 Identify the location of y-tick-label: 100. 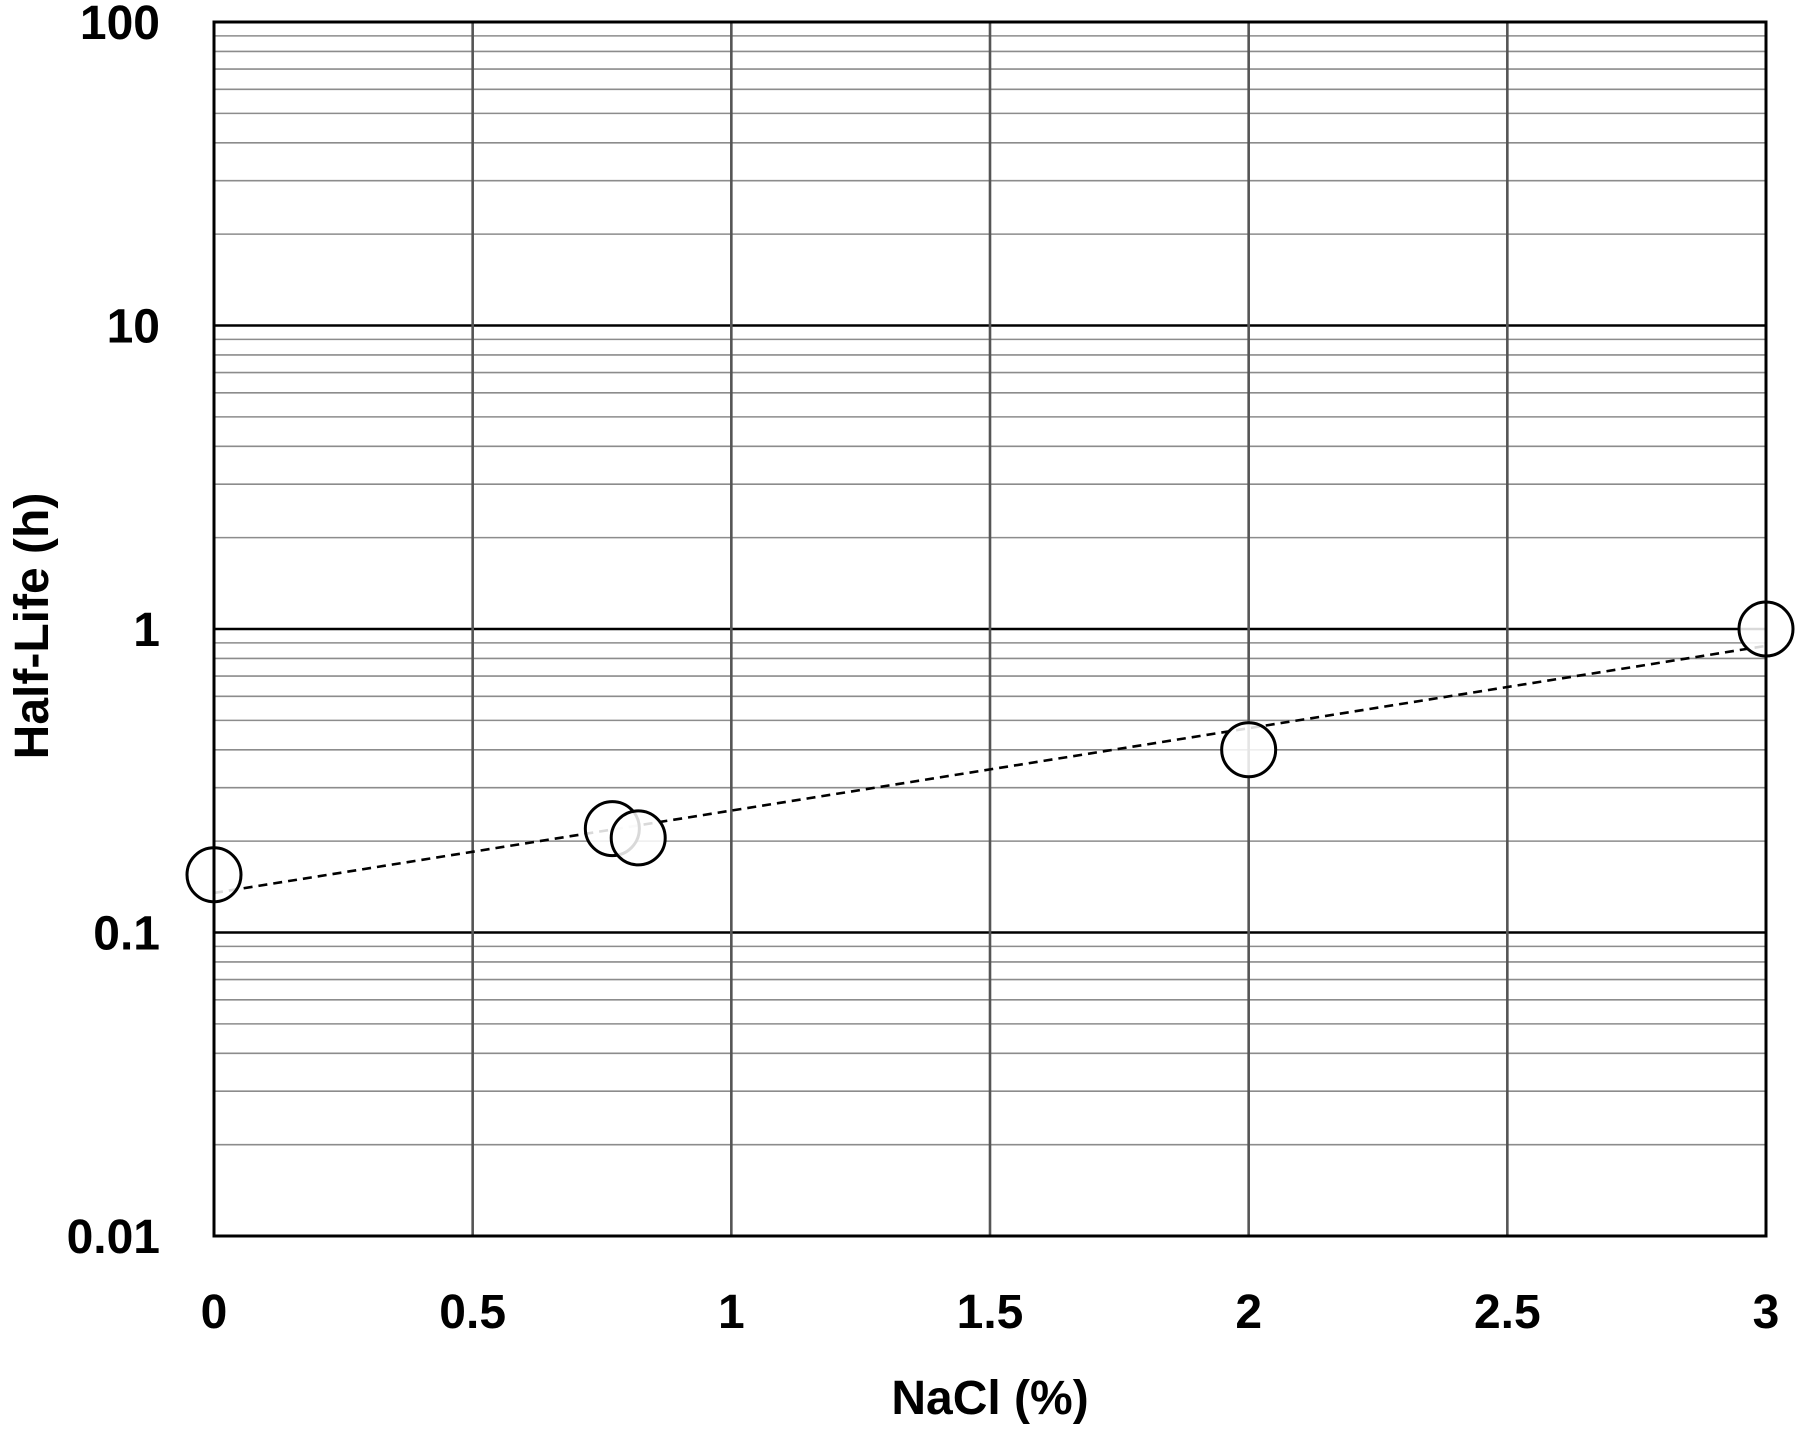
(120, 25).